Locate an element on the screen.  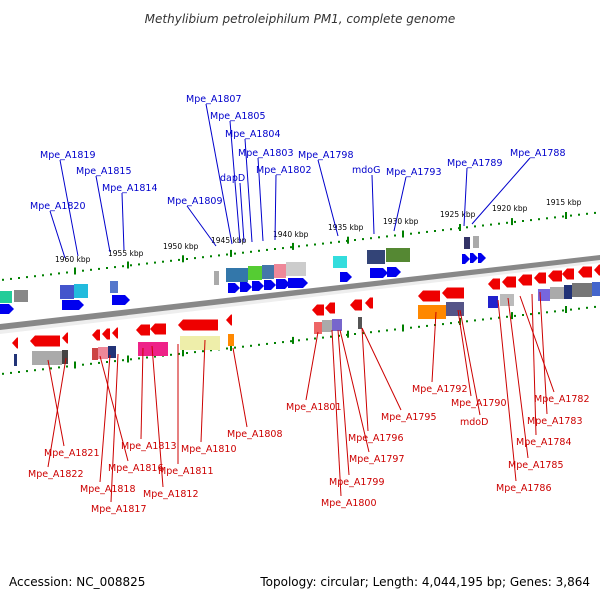
gene-label-reverse: Mpe_A1790 is located at coordinates (479, 403).